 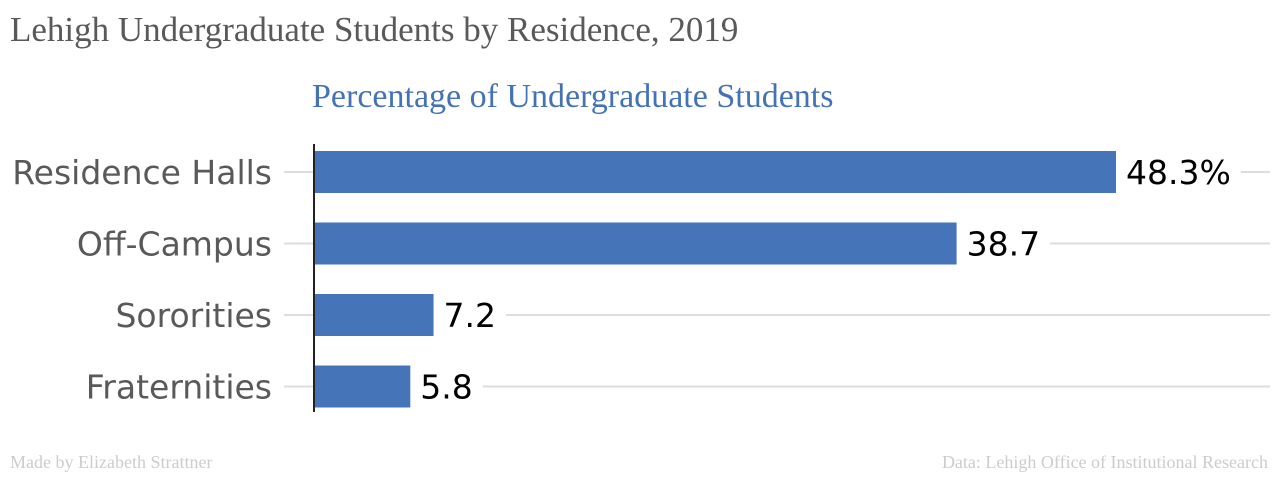 I want to click on value-label: 5.8, so click(x=446, y=387).